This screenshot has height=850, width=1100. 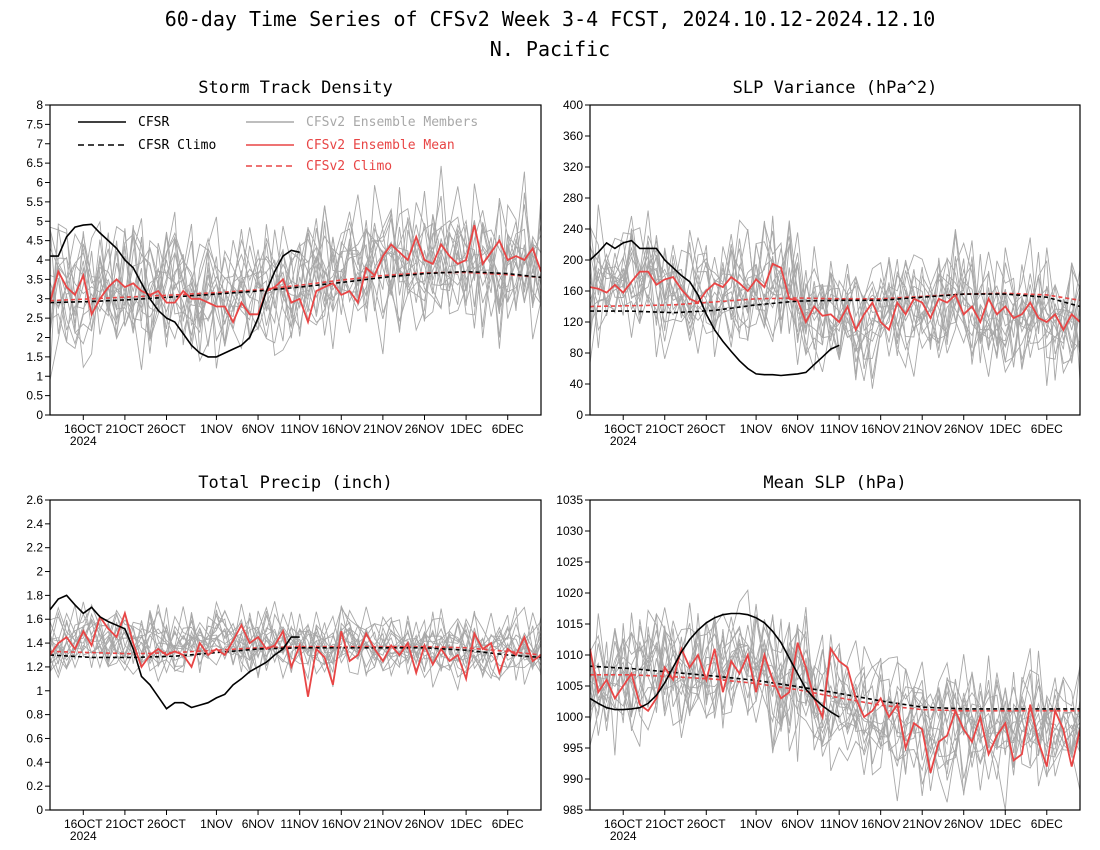 What do you see at coordinates (380, 145) in the screenshot?
I see `legend-label-mean: CFSv2 Ensemble Mean` at bounding box center [380, 145].